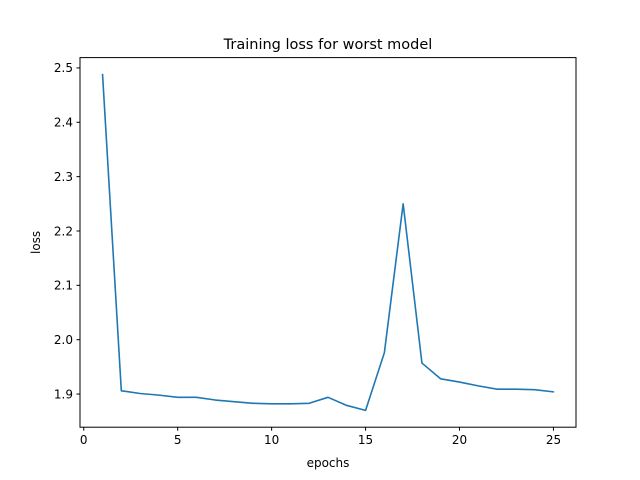 The image size is (640, 480). Describe the element at coordinates (36, 242) in the screenshot. I see `y-axis-label: loss` at that location.